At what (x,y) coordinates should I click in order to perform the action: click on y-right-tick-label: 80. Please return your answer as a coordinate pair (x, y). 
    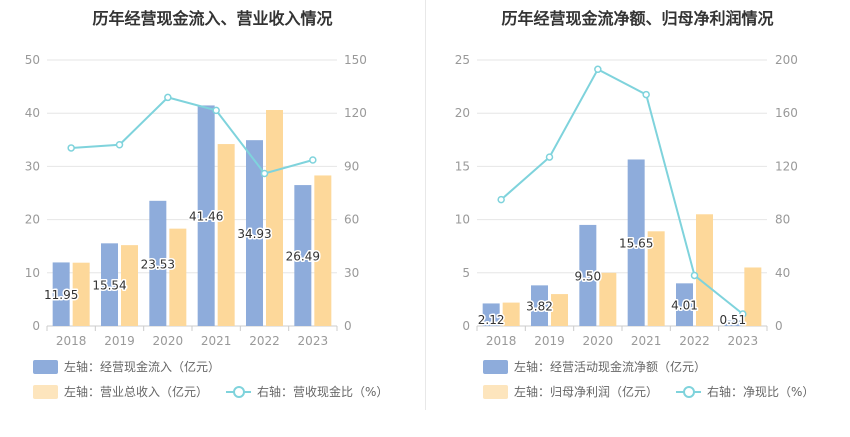
    Looking at the image, I should click on (782, 220).